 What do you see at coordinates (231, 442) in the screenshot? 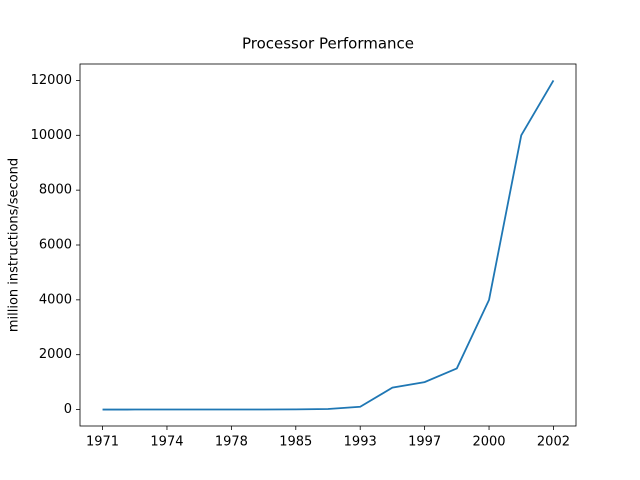
I see `x-tick-label: 1978` at bounding box center [231, 442].